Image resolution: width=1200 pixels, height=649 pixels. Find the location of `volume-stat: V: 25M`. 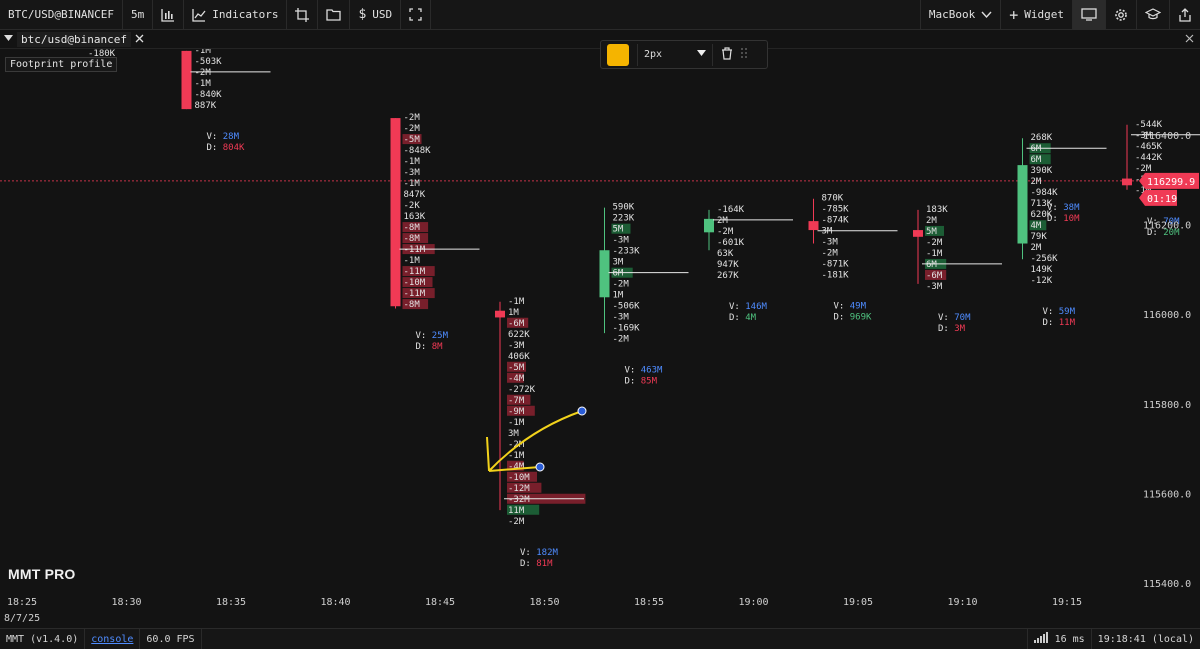

volume-stat: V: 25M is located at coordinates (432, 336).